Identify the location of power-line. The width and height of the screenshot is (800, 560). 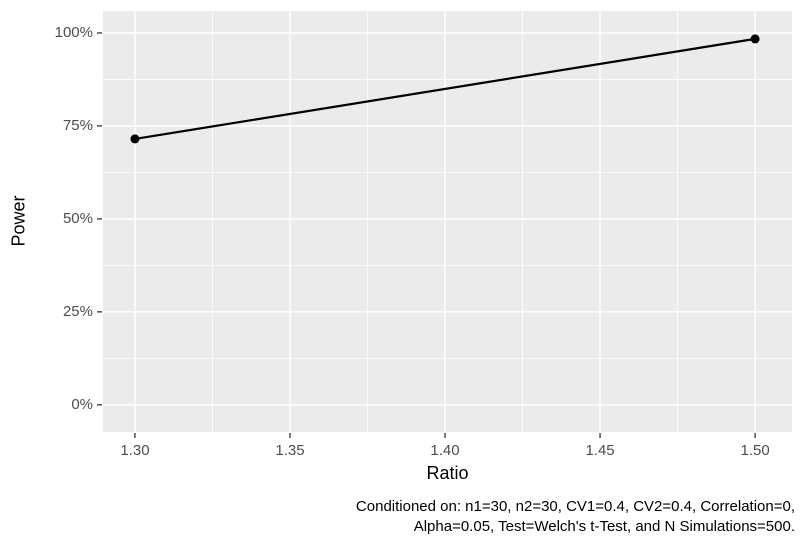
(445, 89).